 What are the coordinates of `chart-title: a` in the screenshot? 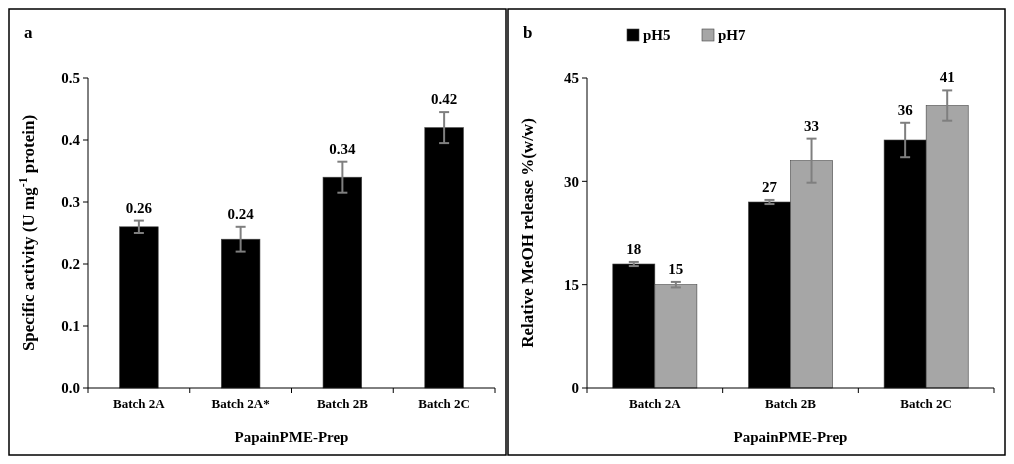 It's located at (28, 32).